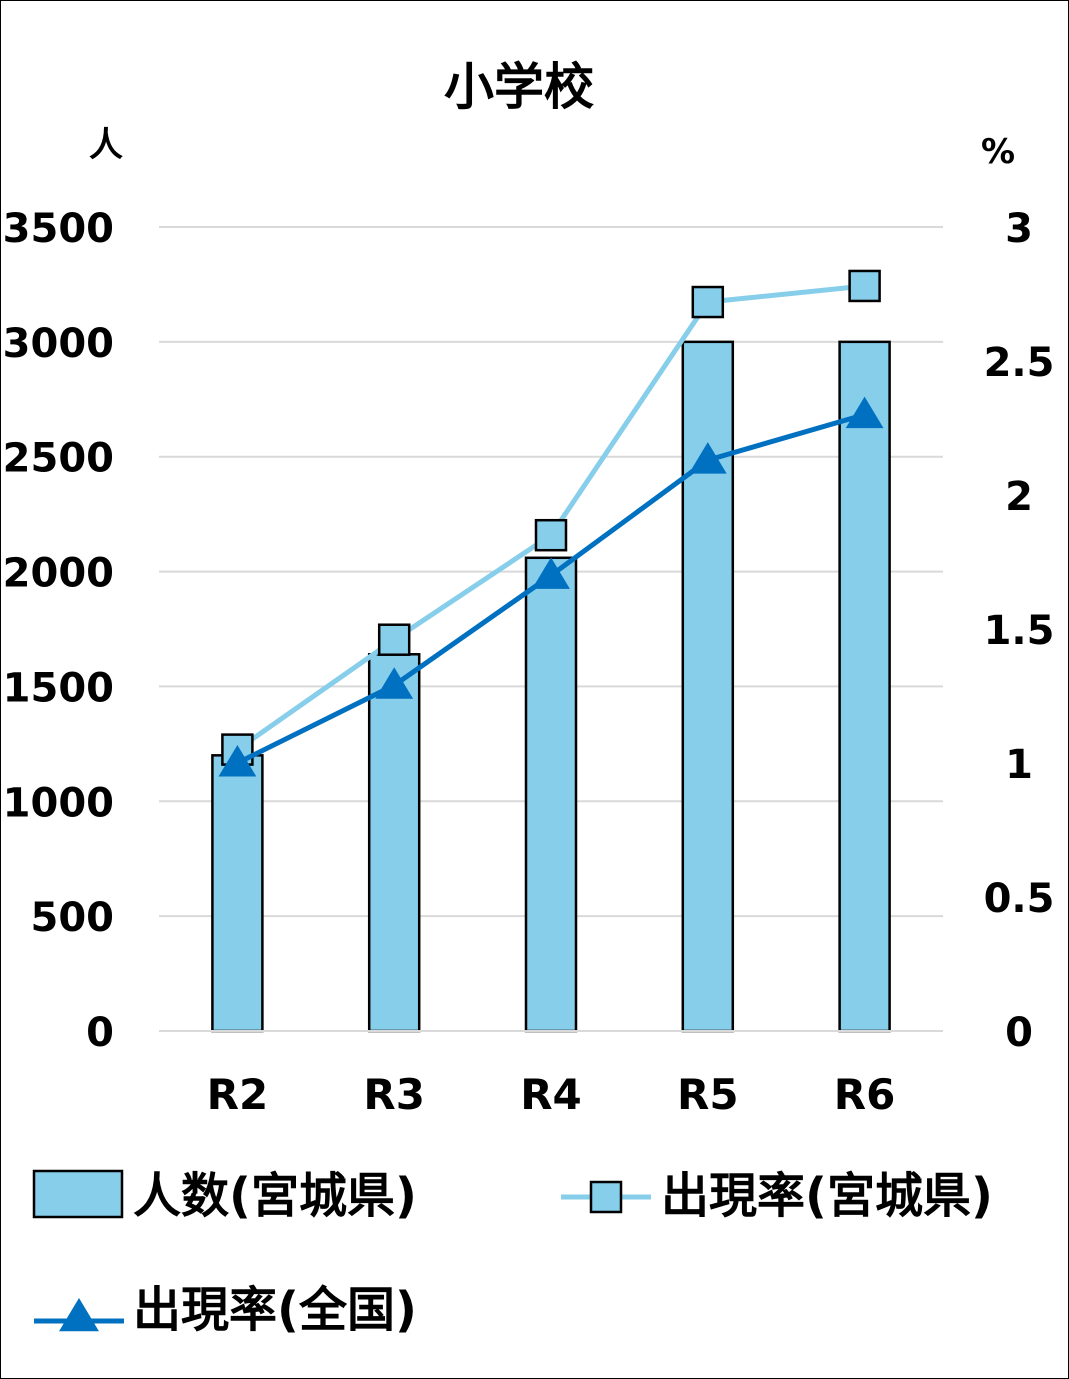  What do you see at coordinates (58, 574) in the screenshot?
I see `left-tick-label: 2000` at bounding box center [58, 574].